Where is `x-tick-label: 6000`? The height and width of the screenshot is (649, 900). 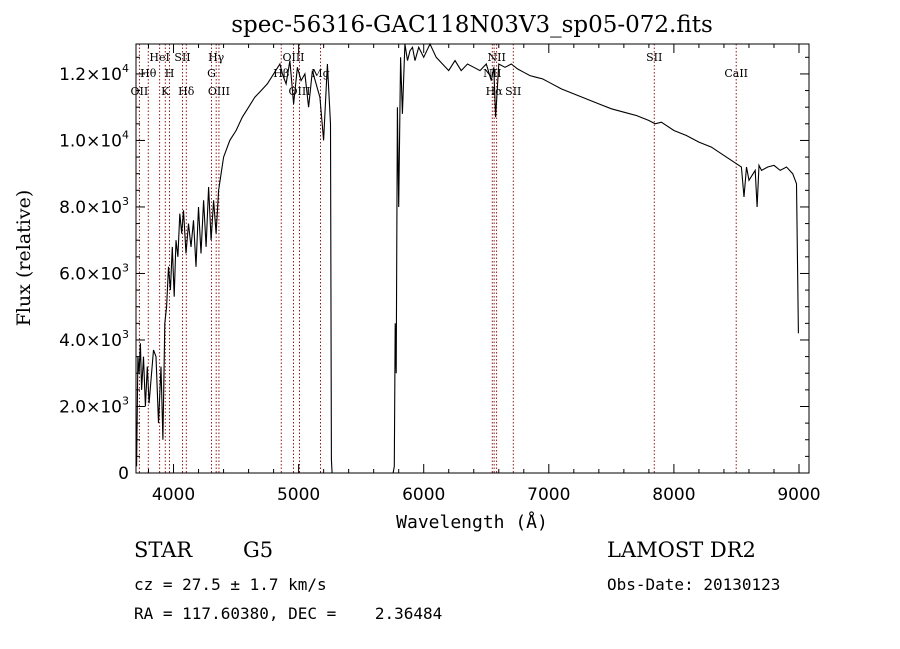 x-tick-label: 6000 is located at coordinates (423, 495).